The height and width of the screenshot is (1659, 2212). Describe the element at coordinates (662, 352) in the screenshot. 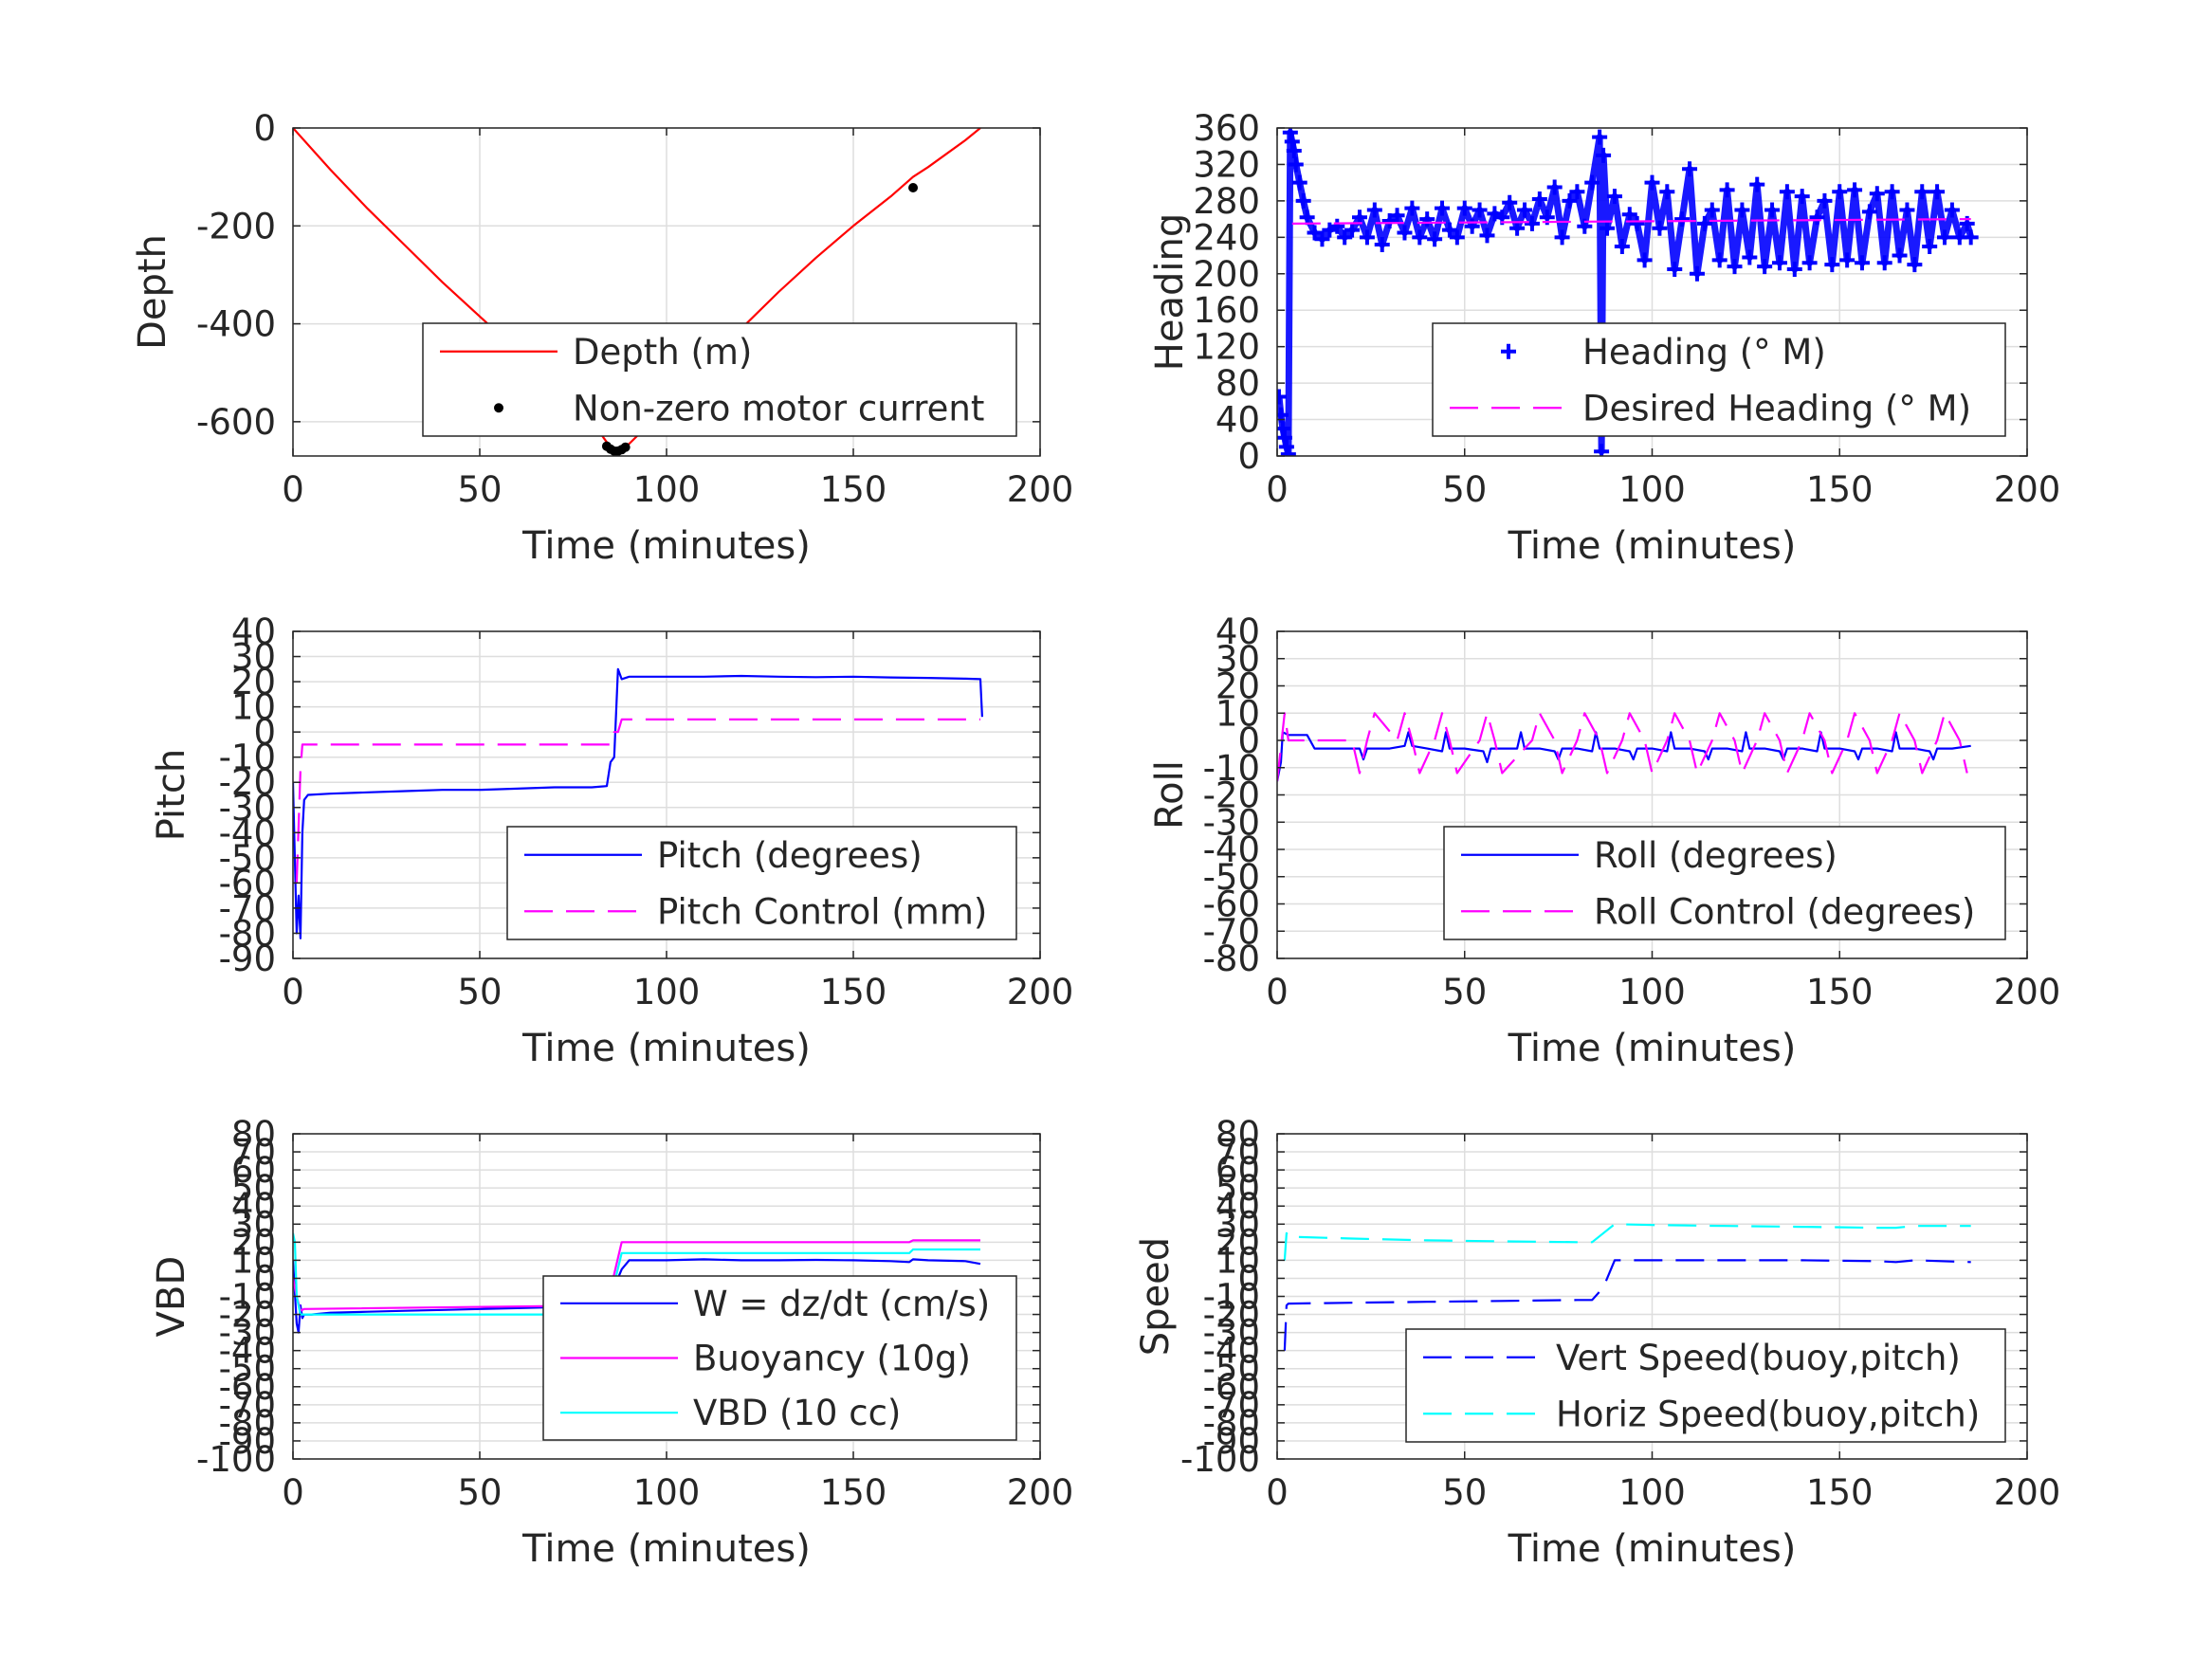

I see `legend-label: Depth (m)` at that location.